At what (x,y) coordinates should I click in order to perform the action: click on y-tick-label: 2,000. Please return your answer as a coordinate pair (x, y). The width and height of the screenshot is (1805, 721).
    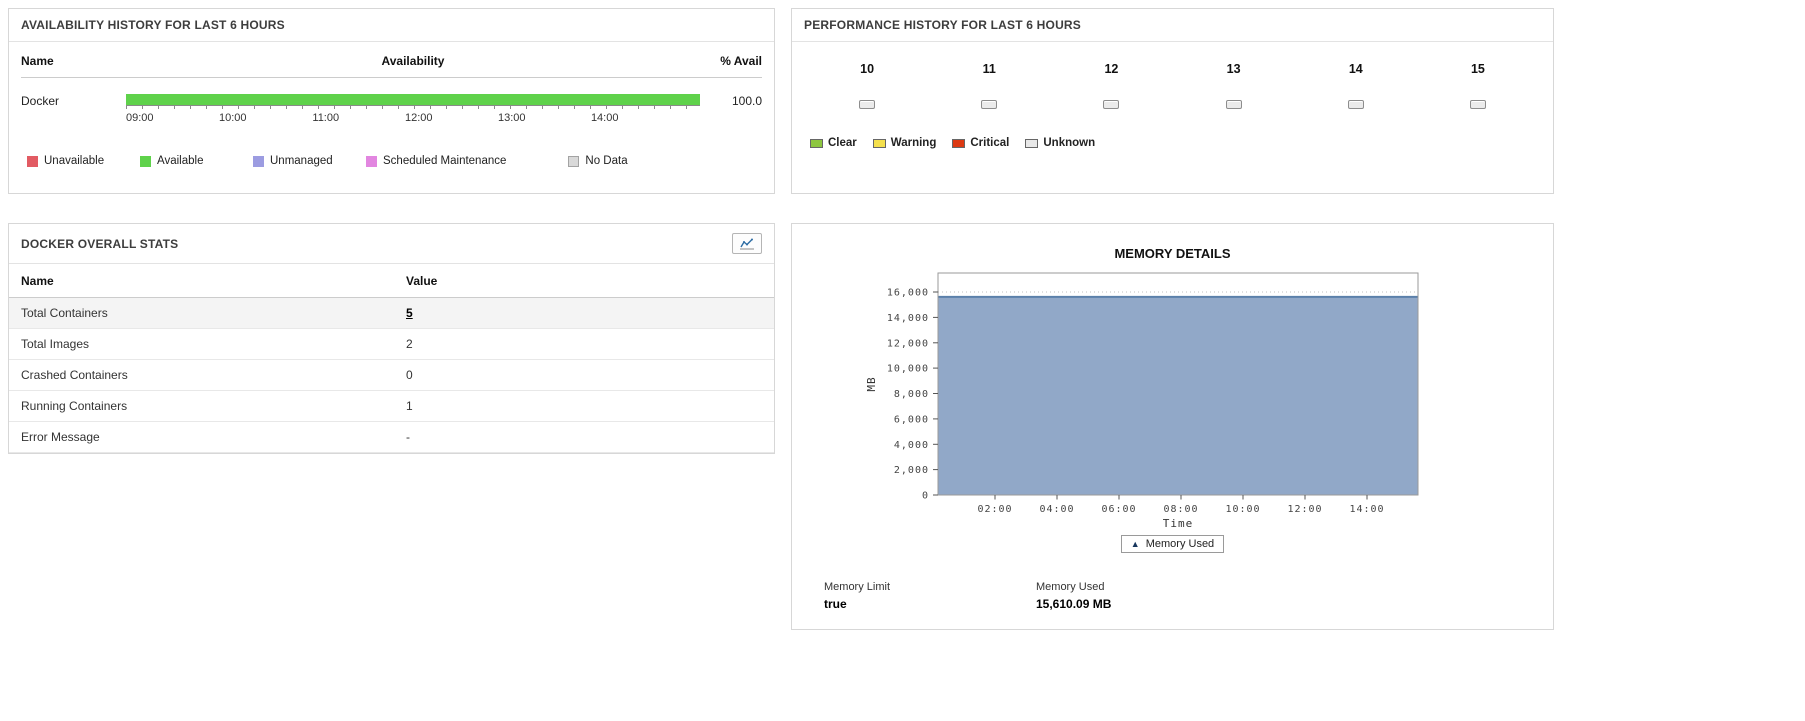
    Looking at the image, I should click on (910, 470).